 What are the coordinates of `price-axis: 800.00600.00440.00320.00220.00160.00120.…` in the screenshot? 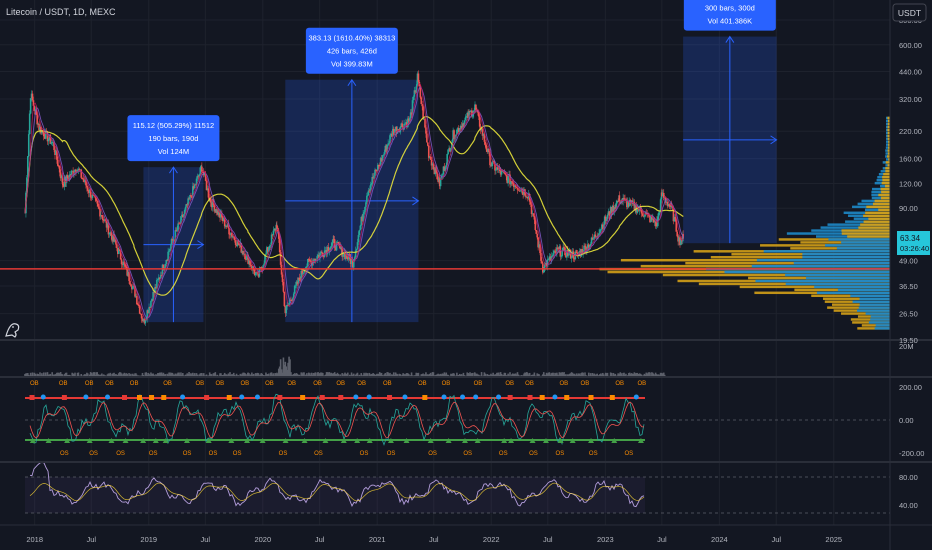 It's located at (910, 180).